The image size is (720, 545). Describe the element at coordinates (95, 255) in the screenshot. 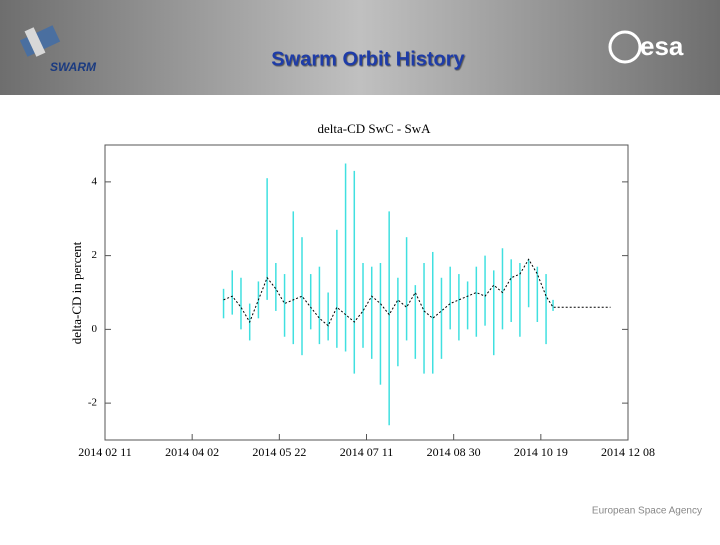

I see `y-tick-label: 2` at that location.